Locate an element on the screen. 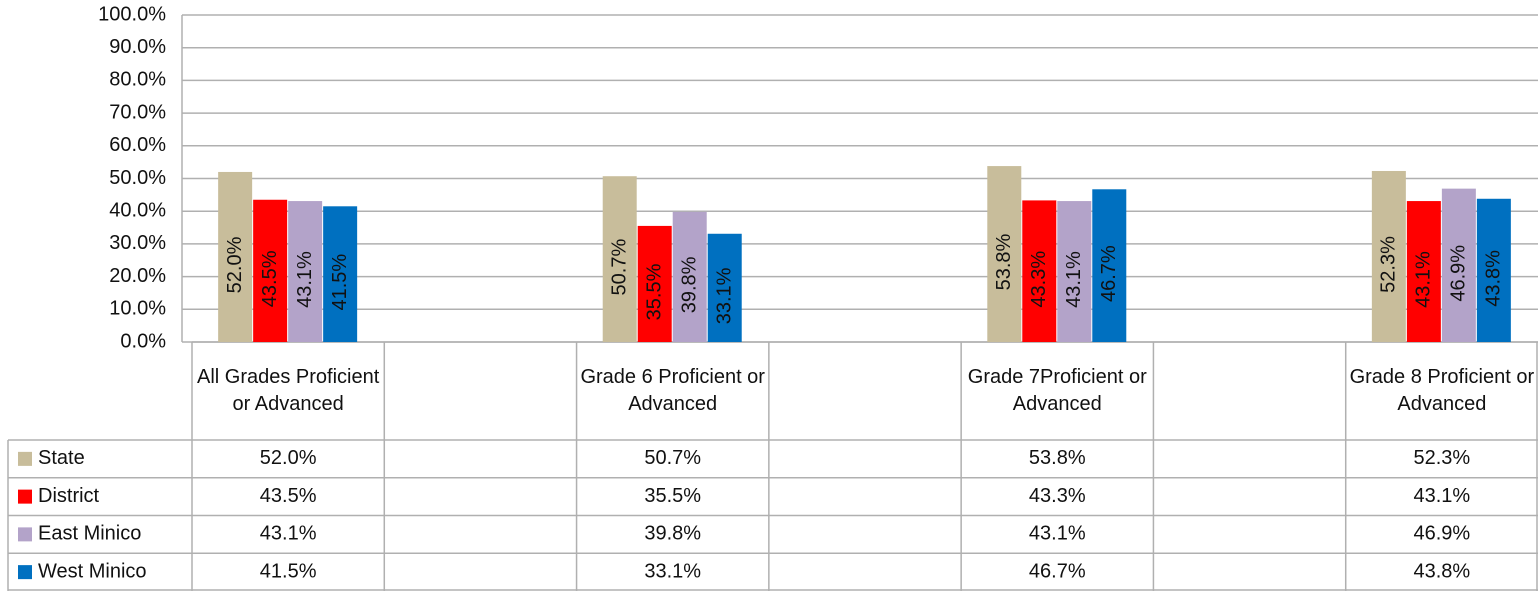 This screenshot has height=591, width=1538. y-tick-label: 70.0% is located at coordinates (137, 112).